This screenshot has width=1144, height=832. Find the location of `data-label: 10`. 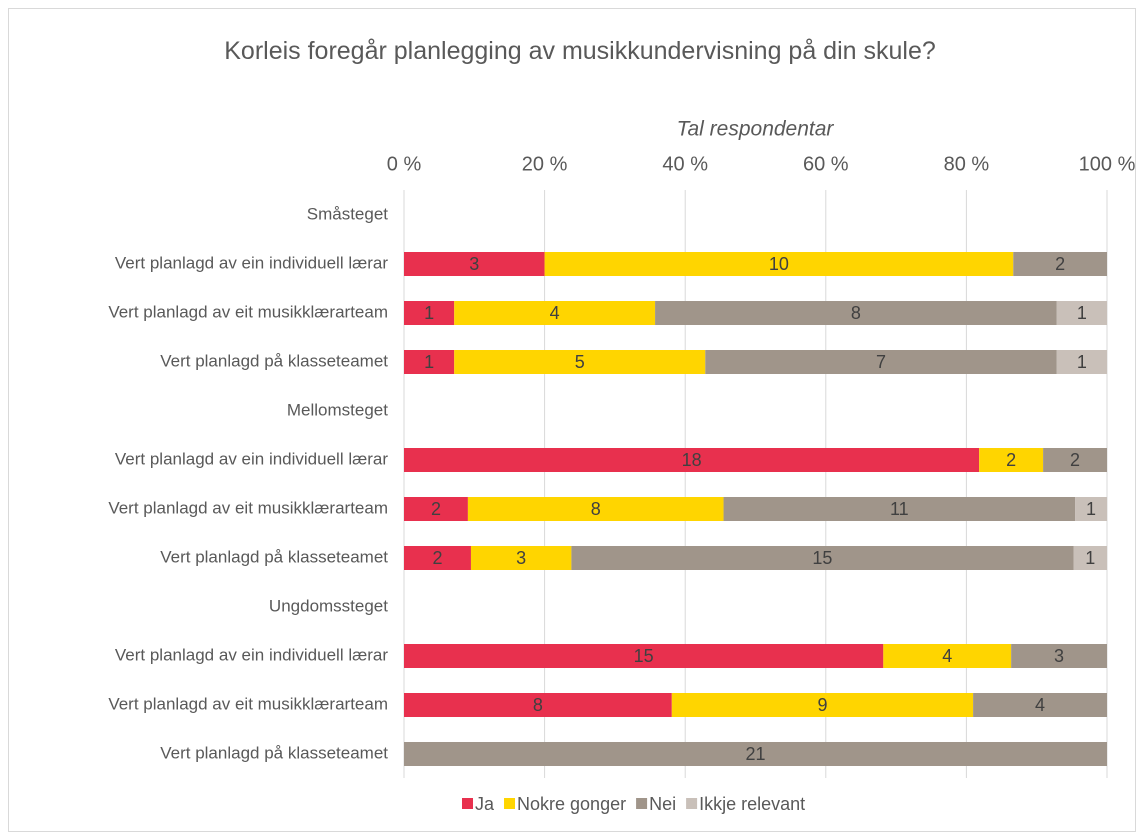

data-label: 10 is located at coordinates (779, 264).